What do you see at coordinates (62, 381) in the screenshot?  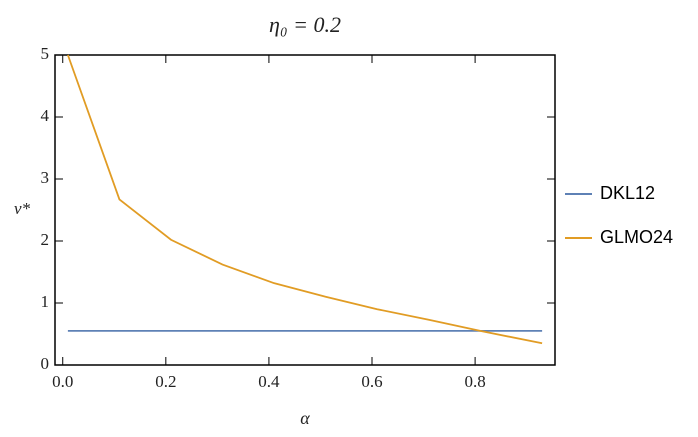 I see `x-tick-label: 0.0` at bounding box center [62, 381].